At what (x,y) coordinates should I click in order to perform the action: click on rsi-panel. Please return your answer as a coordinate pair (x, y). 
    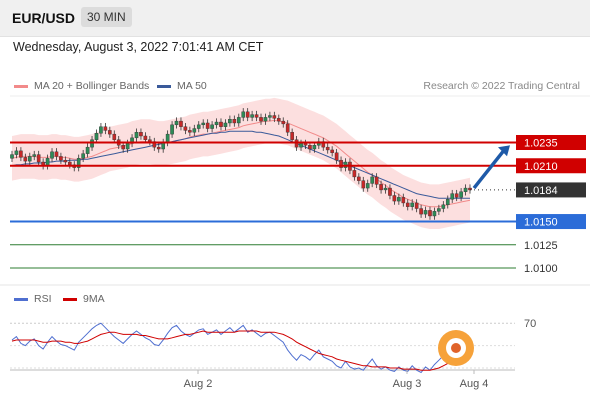
    Looking at the image, I should click on (241, 348).